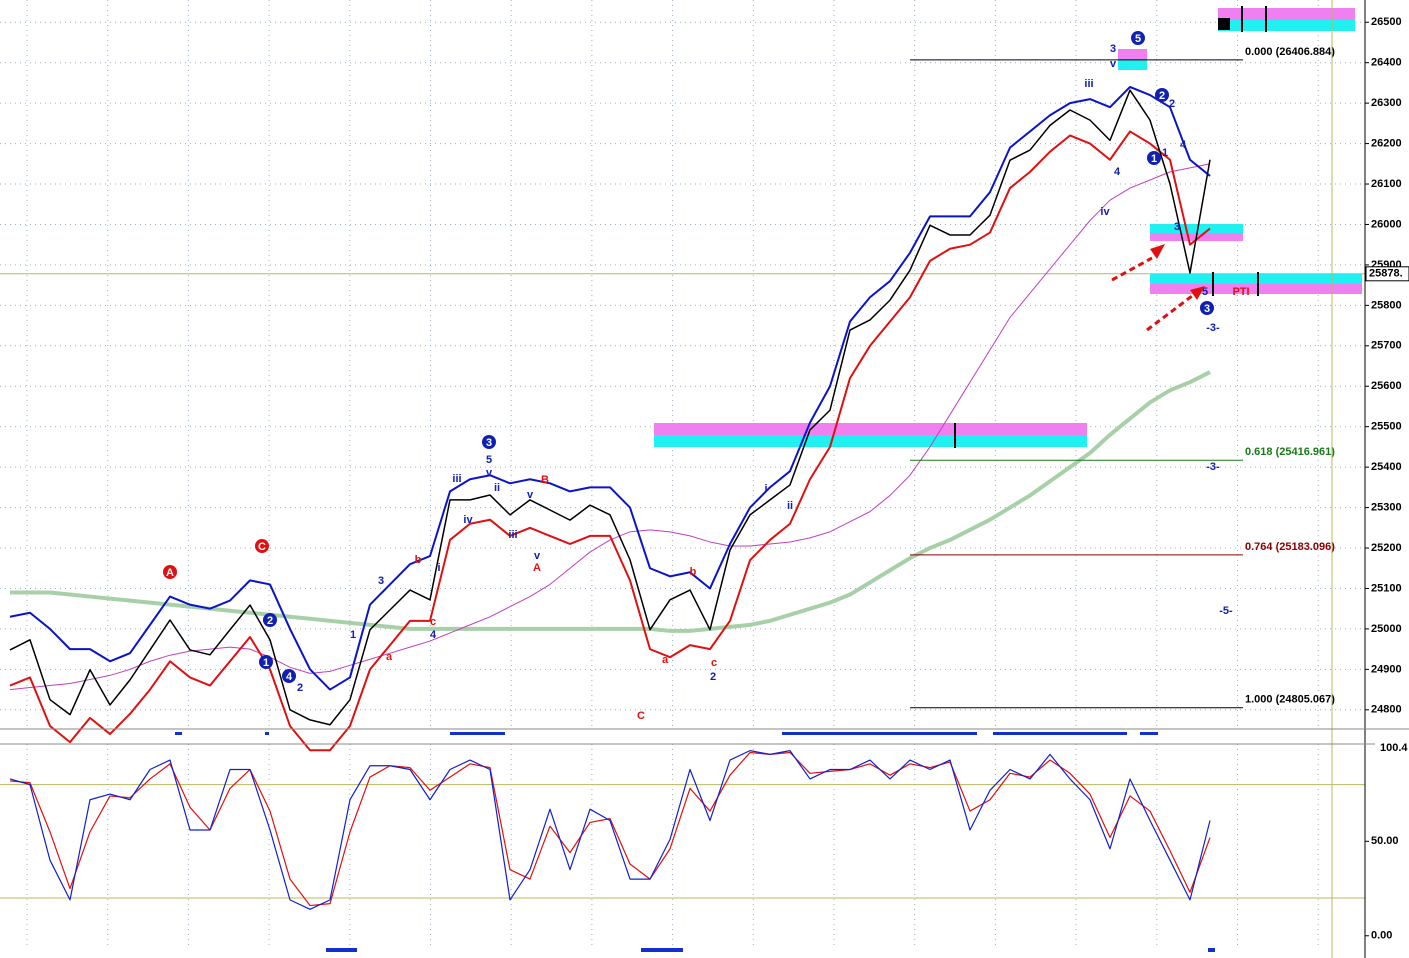 This screenshot has height=958, width=1409. What do you see at coordinates (389, 657) in the screenshot?
I see `wave-label: a` at bounding box center [389, 657].